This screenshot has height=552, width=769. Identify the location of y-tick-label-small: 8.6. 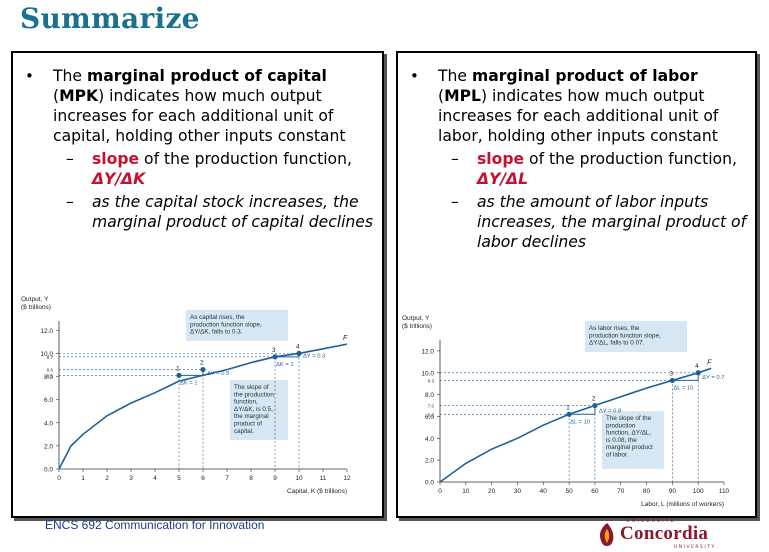
(50, 370).